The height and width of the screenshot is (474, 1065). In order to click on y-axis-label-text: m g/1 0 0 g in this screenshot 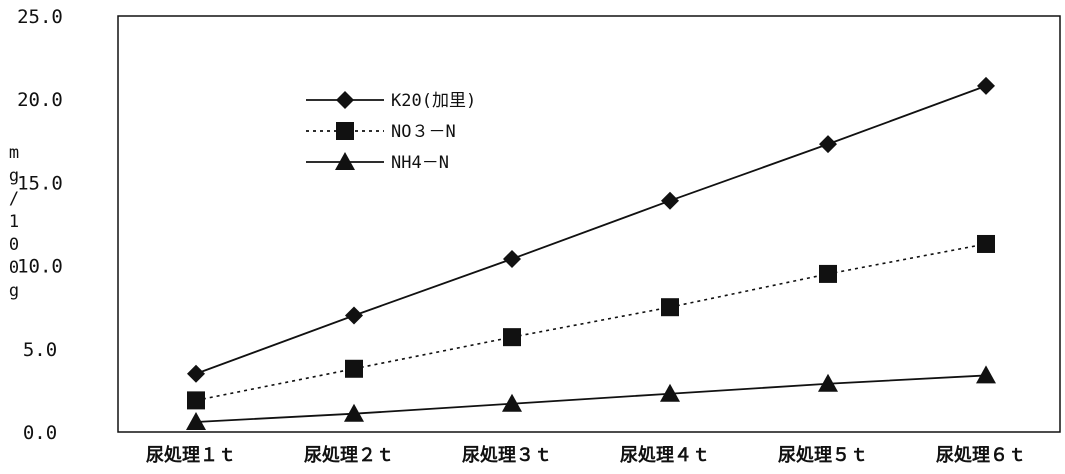, I will do `click(14, 222)`.